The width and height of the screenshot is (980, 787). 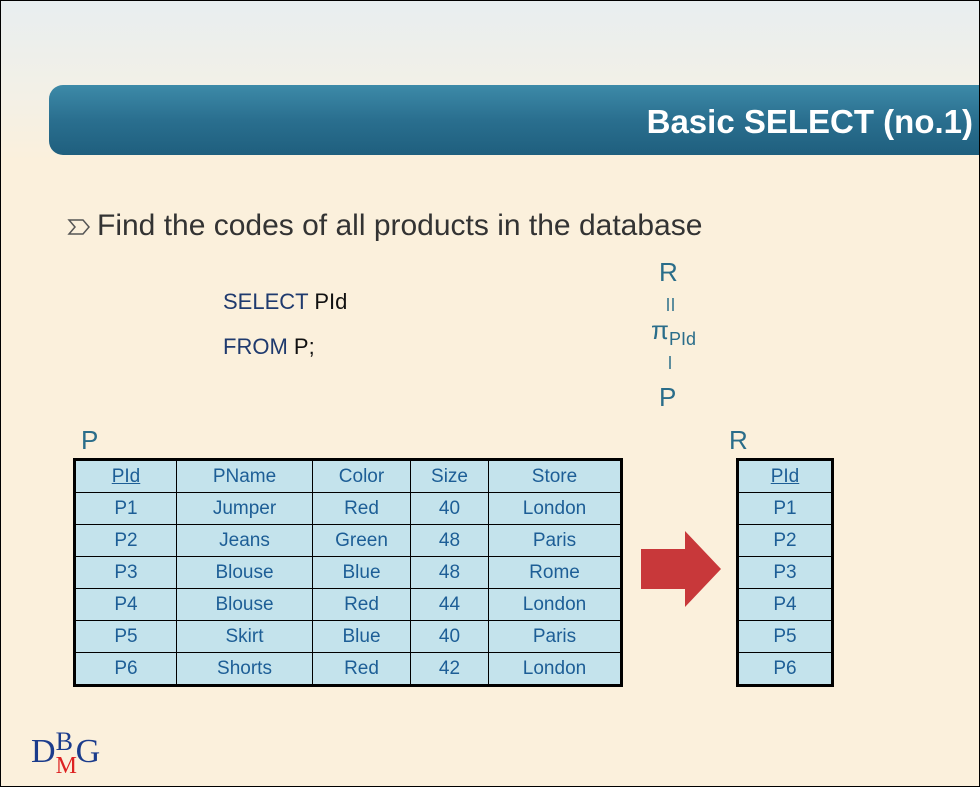 I want to click on row: P5 Skirt Blue 40 Paris, so click(x=348, y=636).